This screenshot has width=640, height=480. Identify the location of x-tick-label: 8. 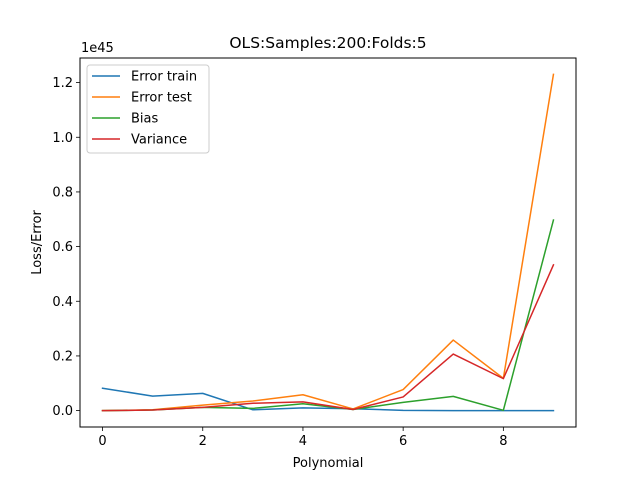
(503, 441).